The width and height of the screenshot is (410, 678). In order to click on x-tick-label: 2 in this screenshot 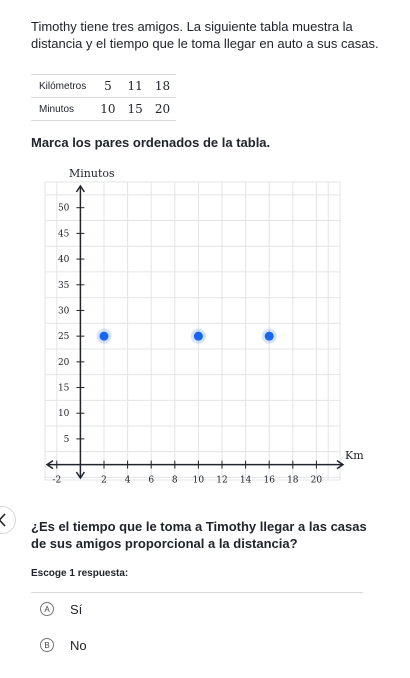, I will do `click(104, 480)`.